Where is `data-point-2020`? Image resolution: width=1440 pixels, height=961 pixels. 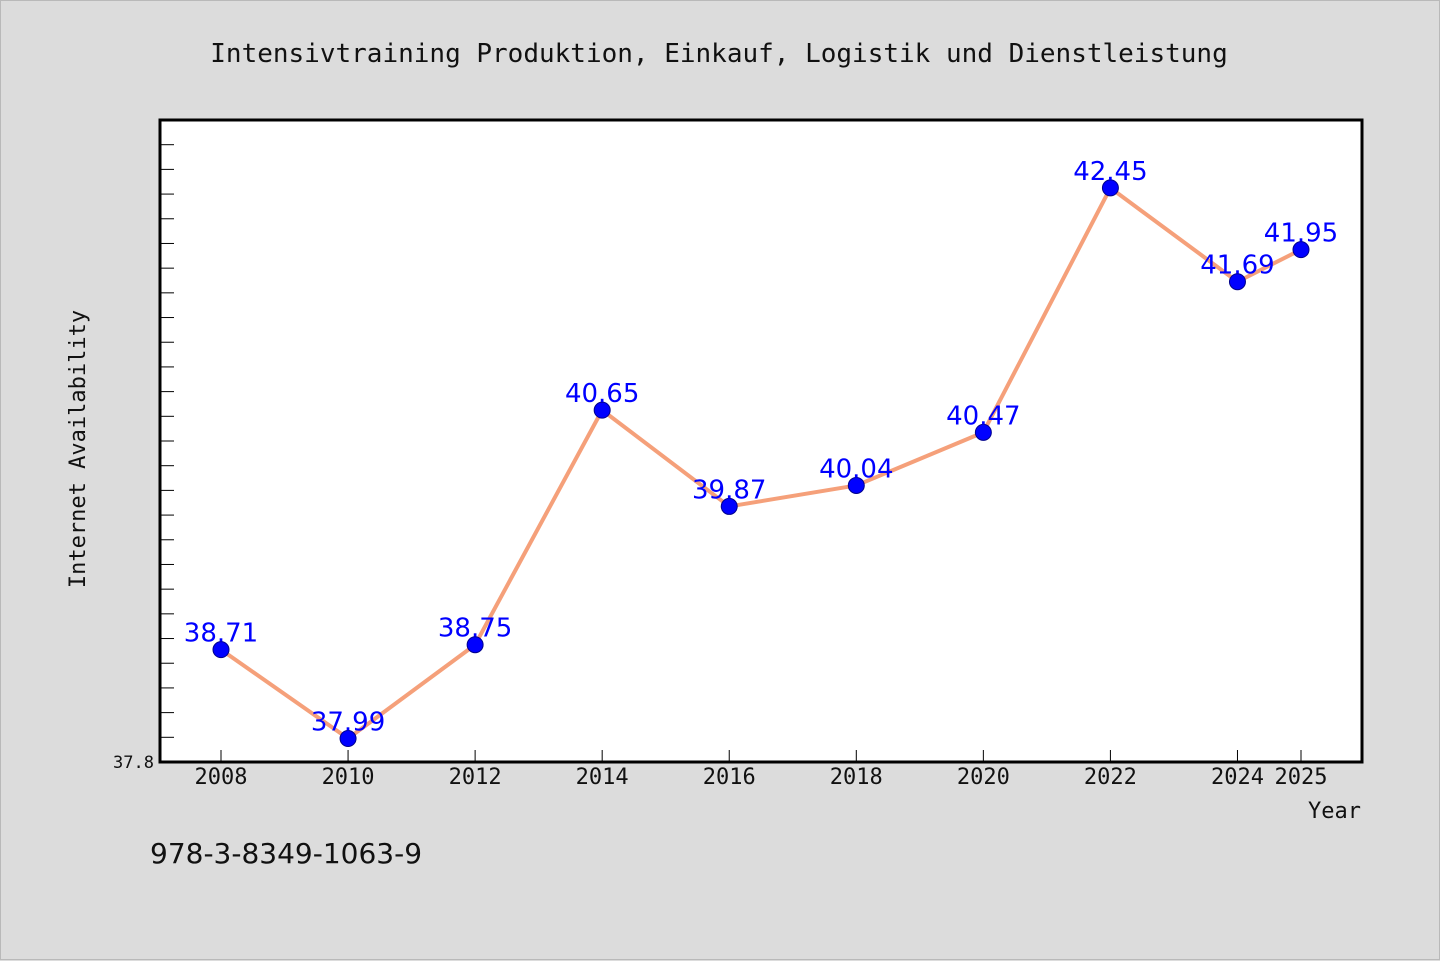
data-point-2020 is located at coordinates (983, 432).